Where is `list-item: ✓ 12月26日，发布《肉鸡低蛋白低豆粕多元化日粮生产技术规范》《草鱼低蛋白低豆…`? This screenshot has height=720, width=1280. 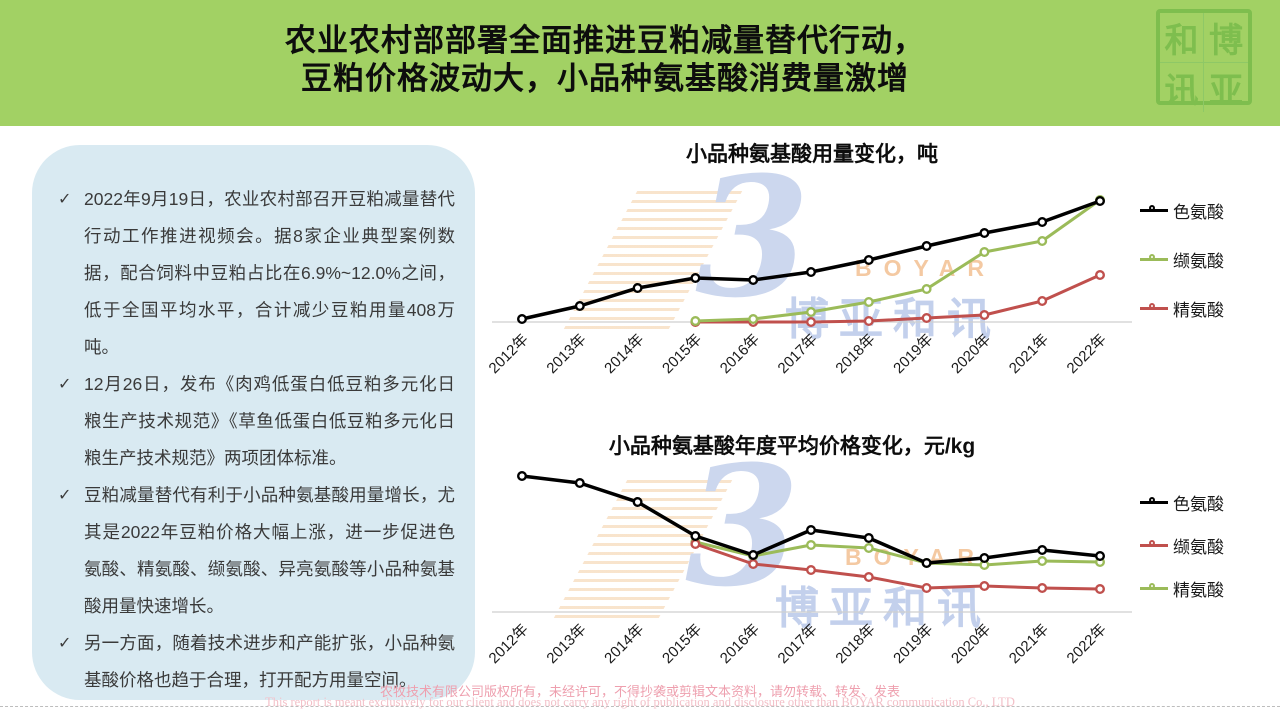 list-item: ✓ 12月26日，发布《肉鸡低蛋白低豆粕多元化日粮生产技术规范》《草鱼低蛋白低豆… is located at coordinates (254, 421).